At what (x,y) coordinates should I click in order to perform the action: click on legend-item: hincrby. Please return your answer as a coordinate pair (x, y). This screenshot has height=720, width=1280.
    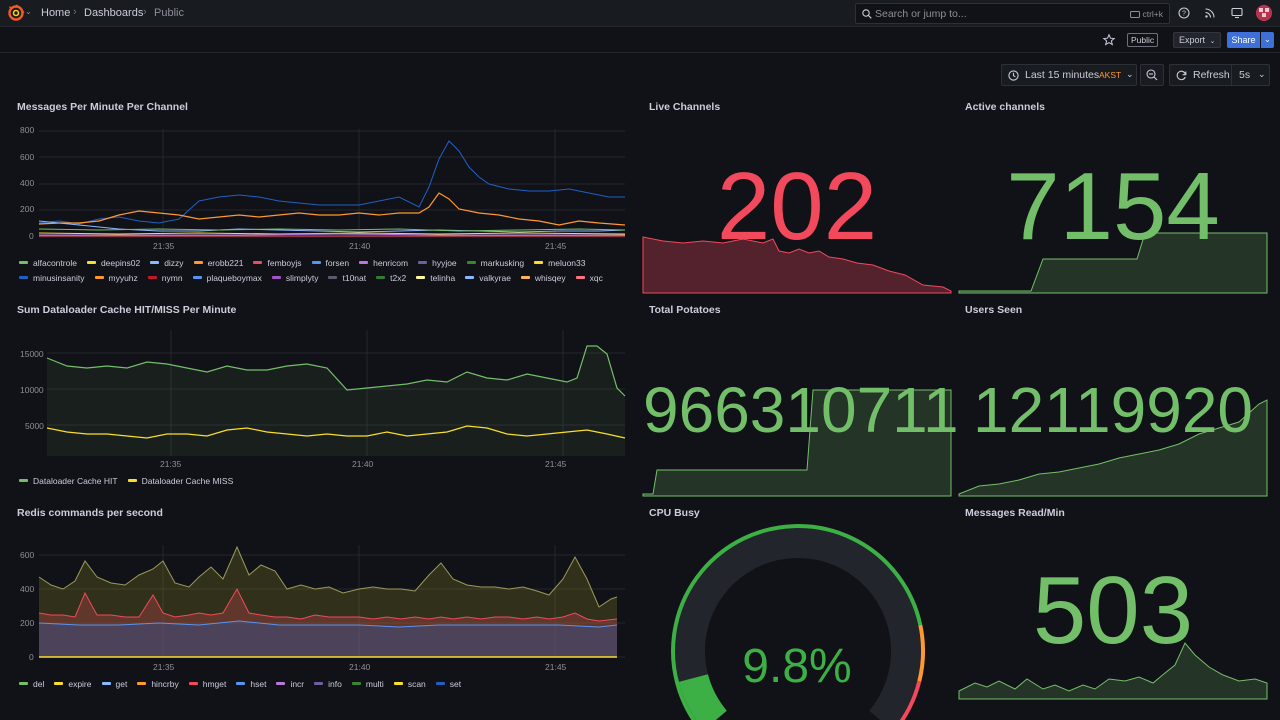
    Looking at the image, I should click on (158, 683).